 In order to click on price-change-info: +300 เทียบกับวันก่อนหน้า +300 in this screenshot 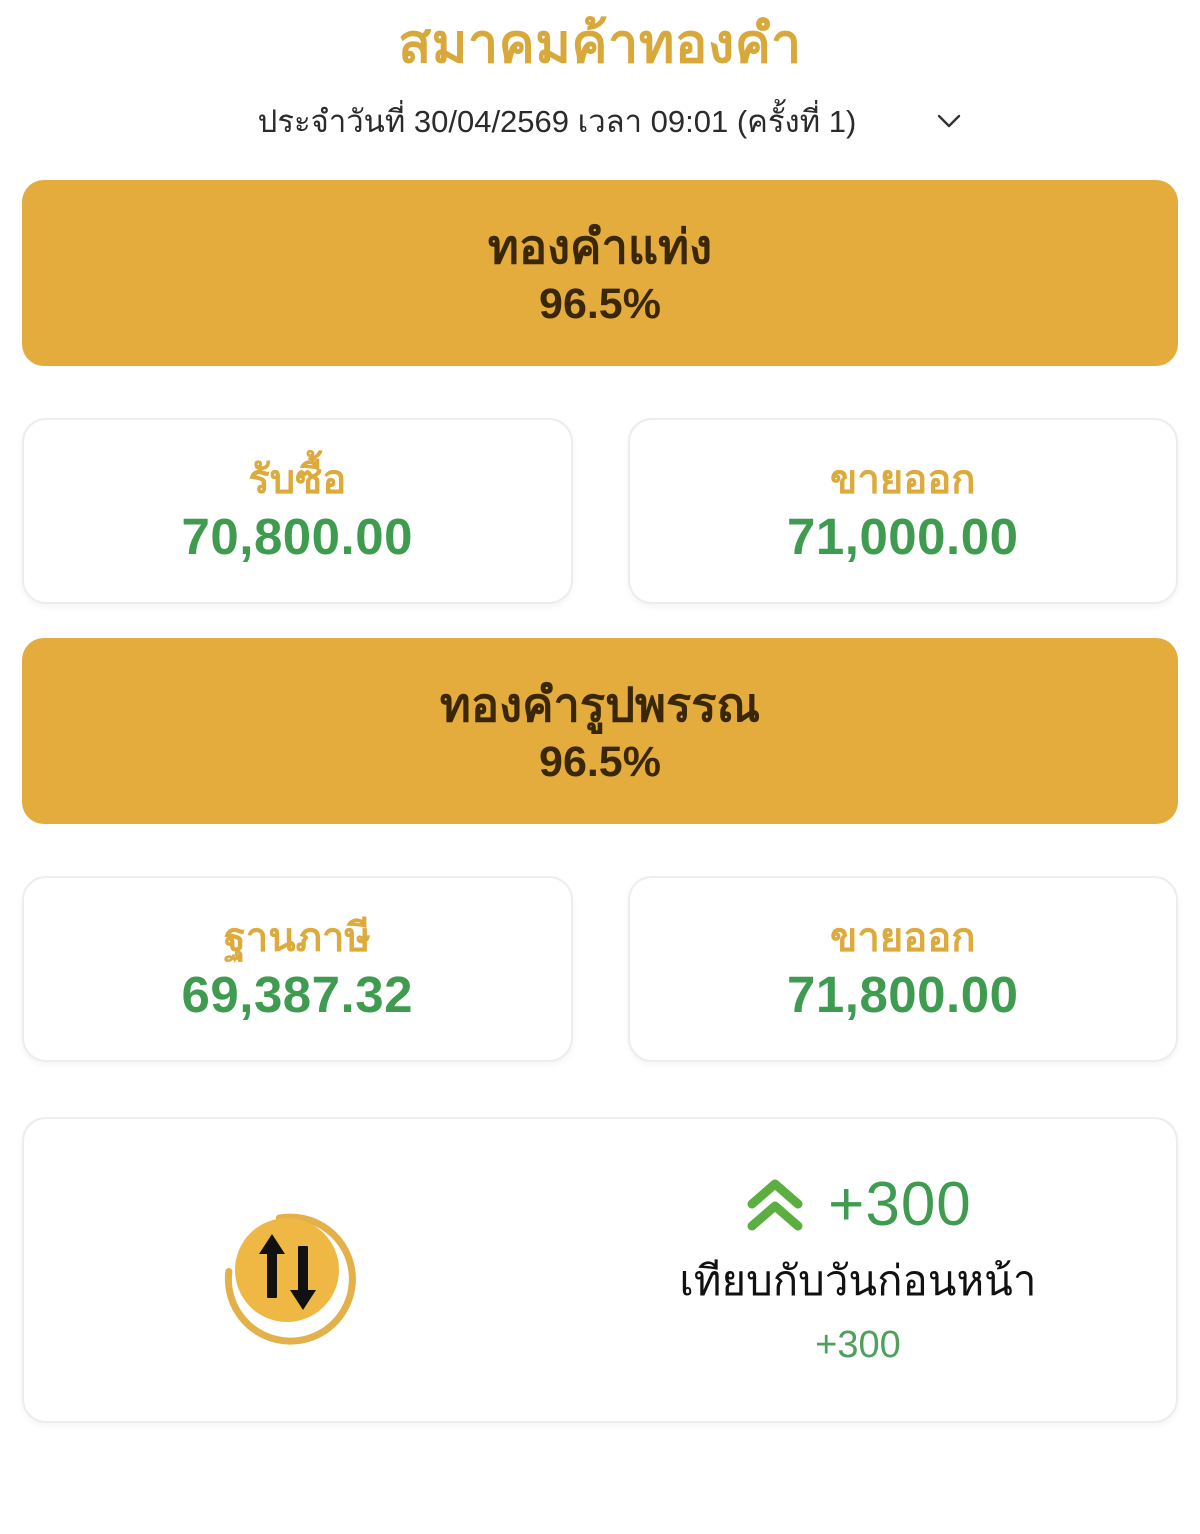, I will do `click(865, 1270)`.